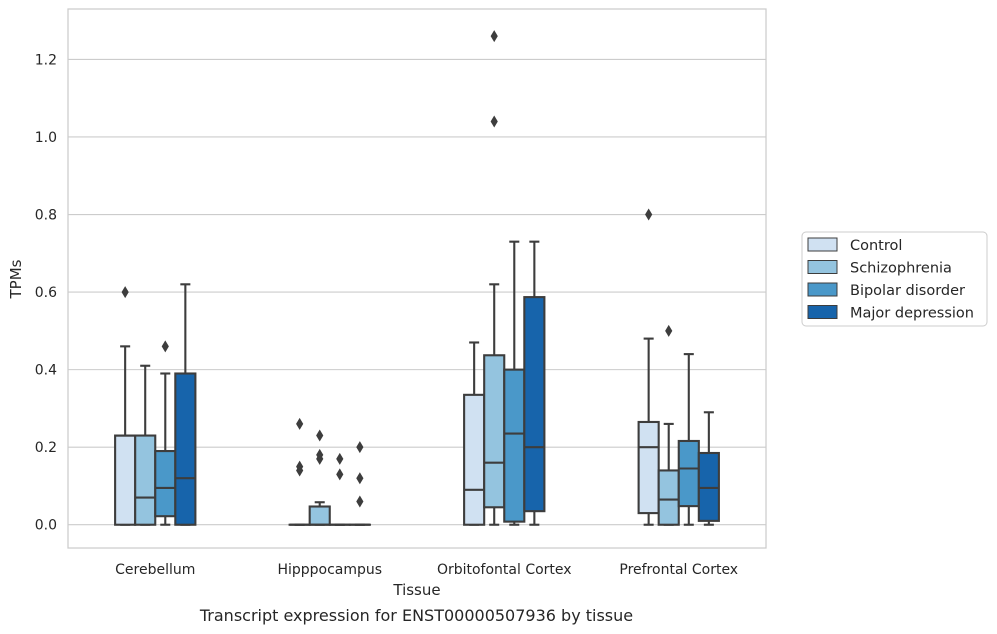 The height and width of the screenshot is (634, 997). Describe the element at coordinates (46, 138) in the screenshot. I see `y-tick-label: 1.0` at that location.